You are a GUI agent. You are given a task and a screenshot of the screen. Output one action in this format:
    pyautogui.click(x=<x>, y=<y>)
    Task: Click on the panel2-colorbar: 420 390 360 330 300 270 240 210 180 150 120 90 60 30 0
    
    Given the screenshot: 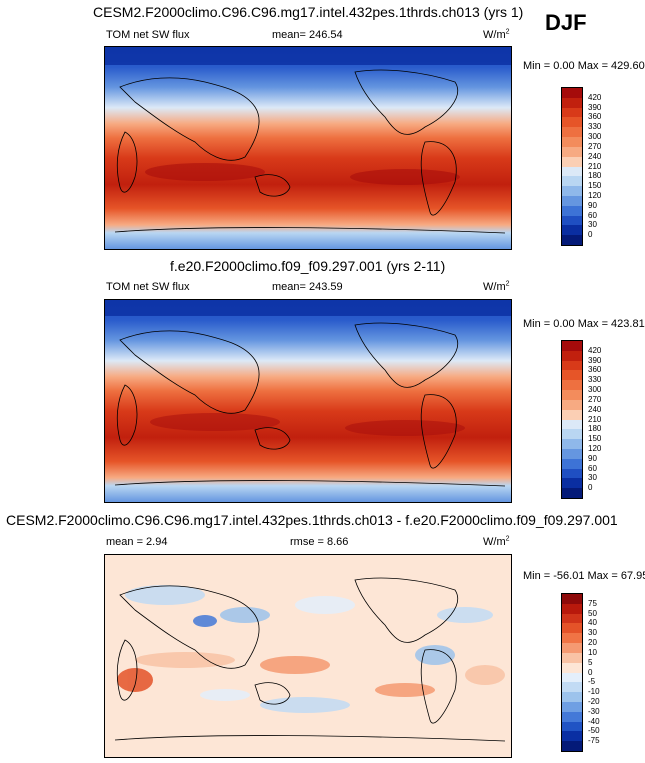 What is the action you would take?
    pyautogui.click(x=581, y=419)
    